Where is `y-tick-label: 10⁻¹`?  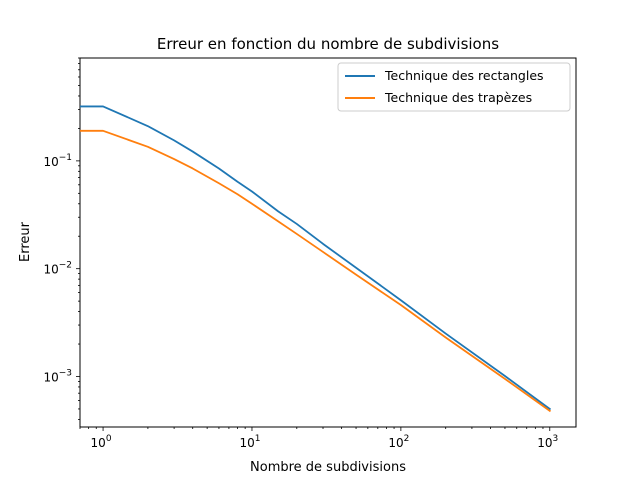 y-tick-label: 10⁻¹ is located at coordinates (57, 161).